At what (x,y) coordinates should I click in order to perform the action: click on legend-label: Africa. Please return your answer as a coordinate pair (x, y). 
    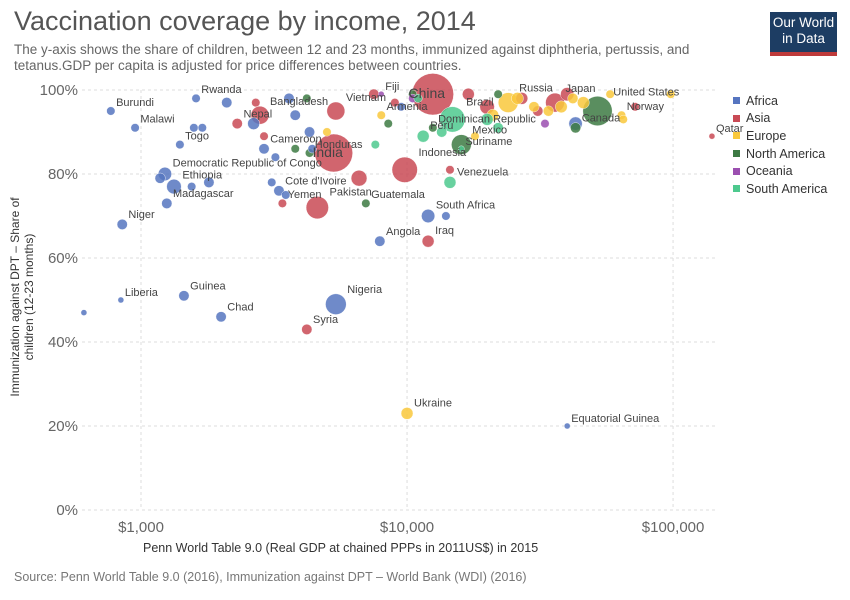
    Looking at the image, I should click on (762, 100).